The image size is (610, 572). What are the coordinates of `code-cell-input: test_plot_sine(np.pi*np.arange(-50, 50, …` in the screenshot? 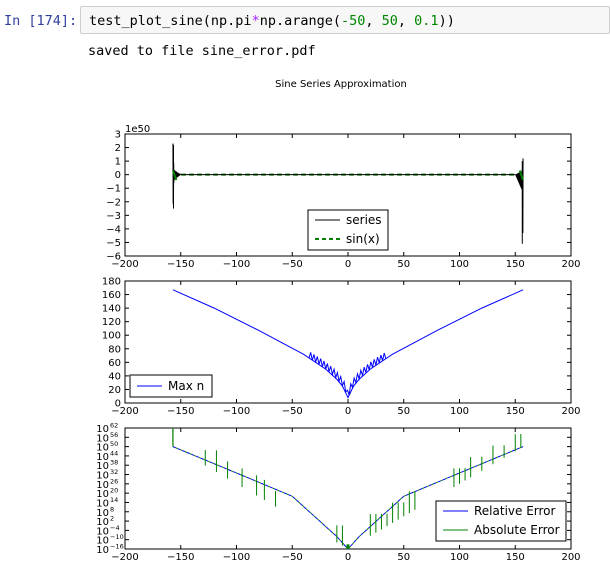 It's located at (345, 20).